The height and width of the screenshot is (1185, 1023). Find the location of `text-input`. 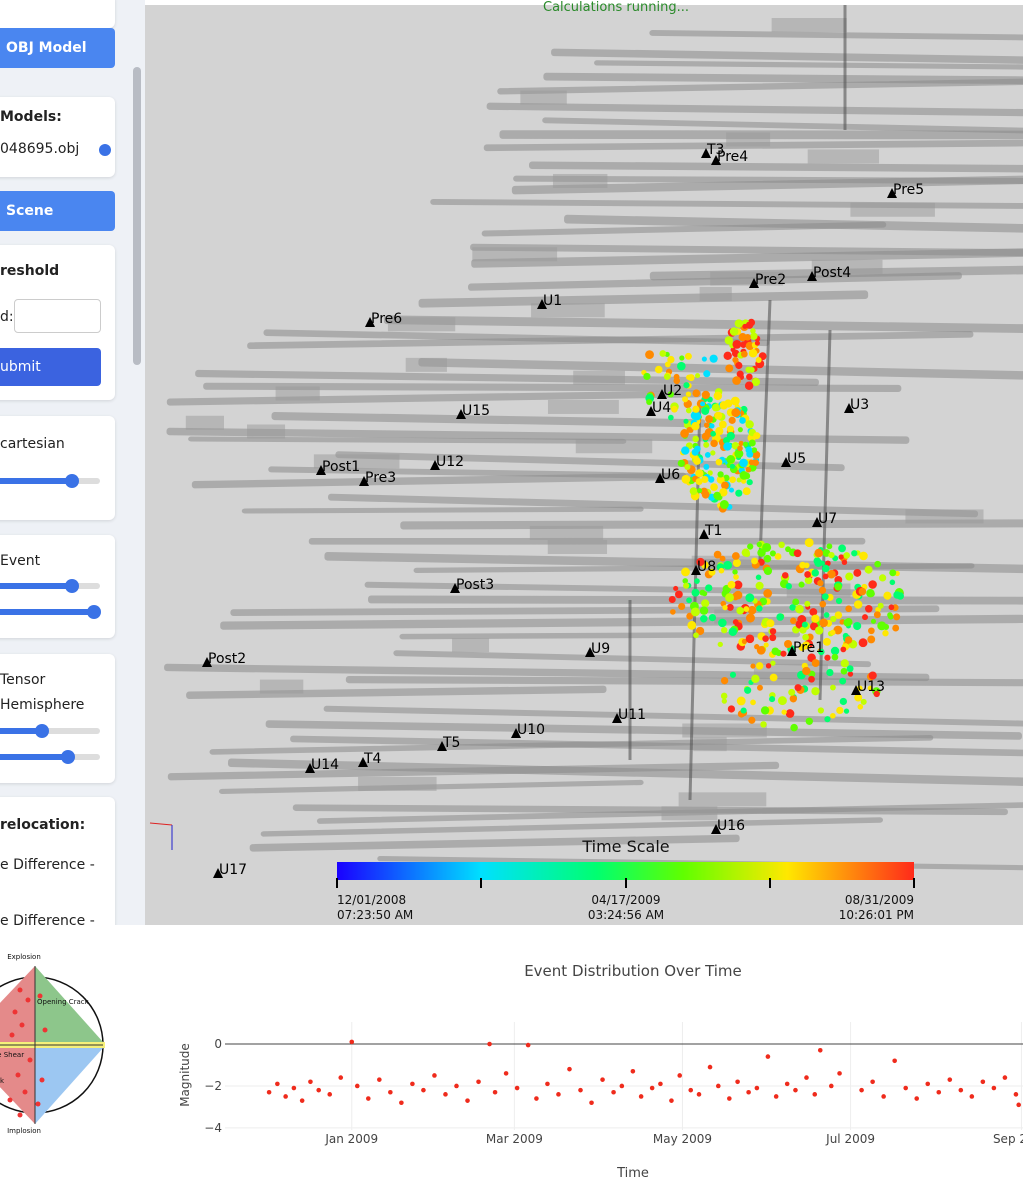

text-input is located at coordinates (57, 316).